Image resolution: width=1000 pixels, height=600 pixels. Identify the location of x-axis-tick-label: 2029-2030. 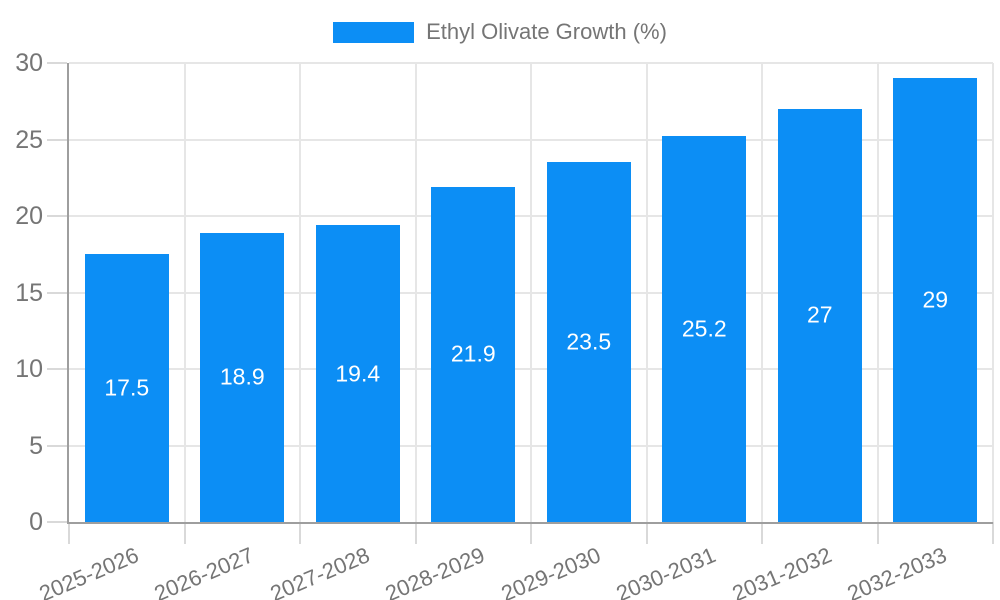
(550, 571).